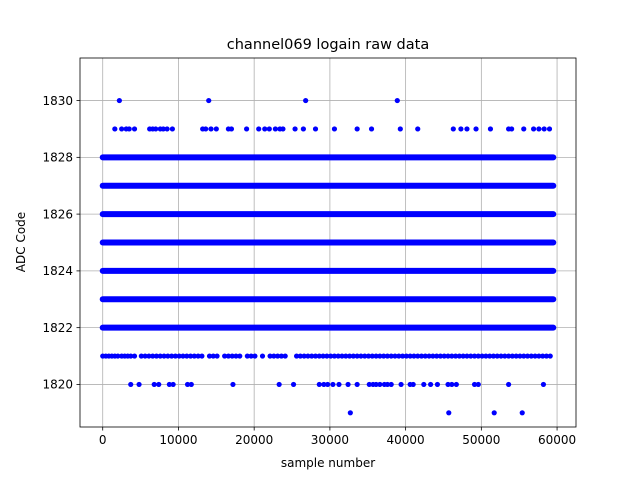 Image resolution: width=640 pixels, height=480 pixels. What do you see at coordinates (61, 243) in the screenshot?
I see `y-axis-ticks: 1820 1822 1824 1826 1828 1830` at bounding box center [61, 243].